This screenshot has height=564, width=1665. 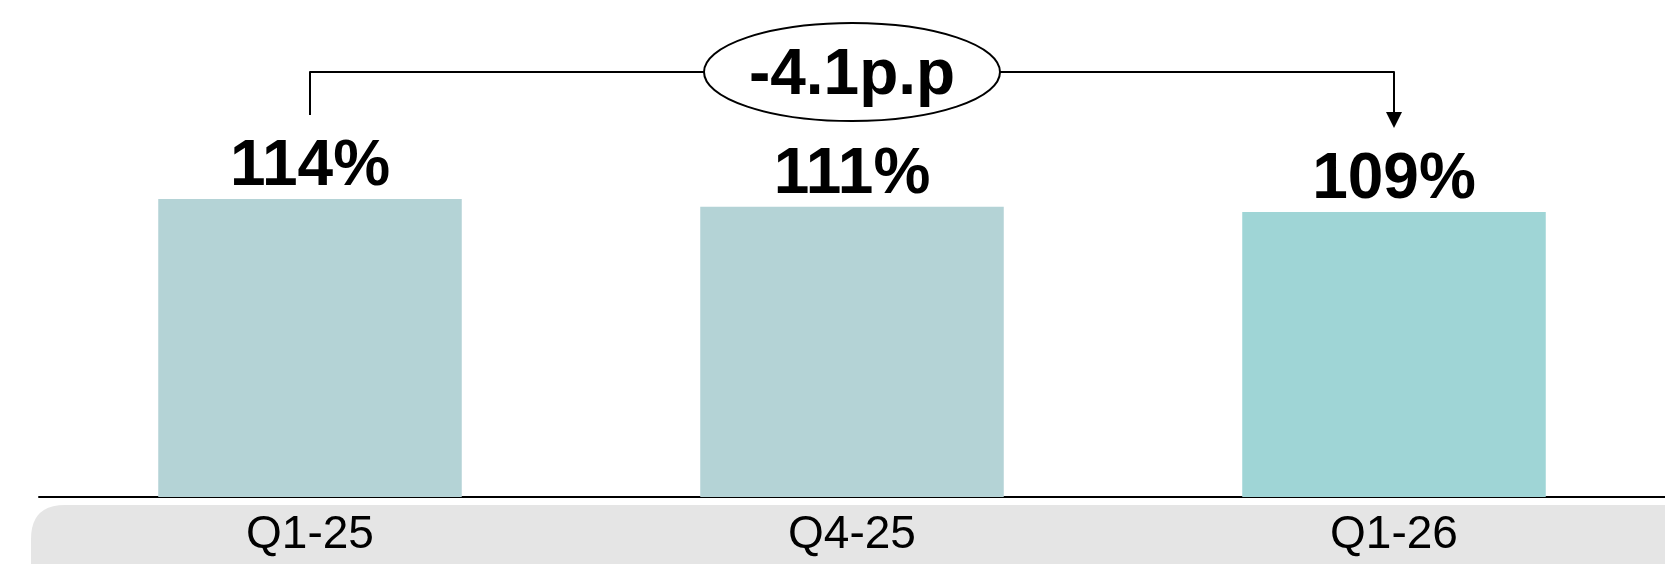 What do you see at coordinates (852, 532) in the screenshot?
I see `x-tick-label: Q4-25` at bounding box center [852, 532].